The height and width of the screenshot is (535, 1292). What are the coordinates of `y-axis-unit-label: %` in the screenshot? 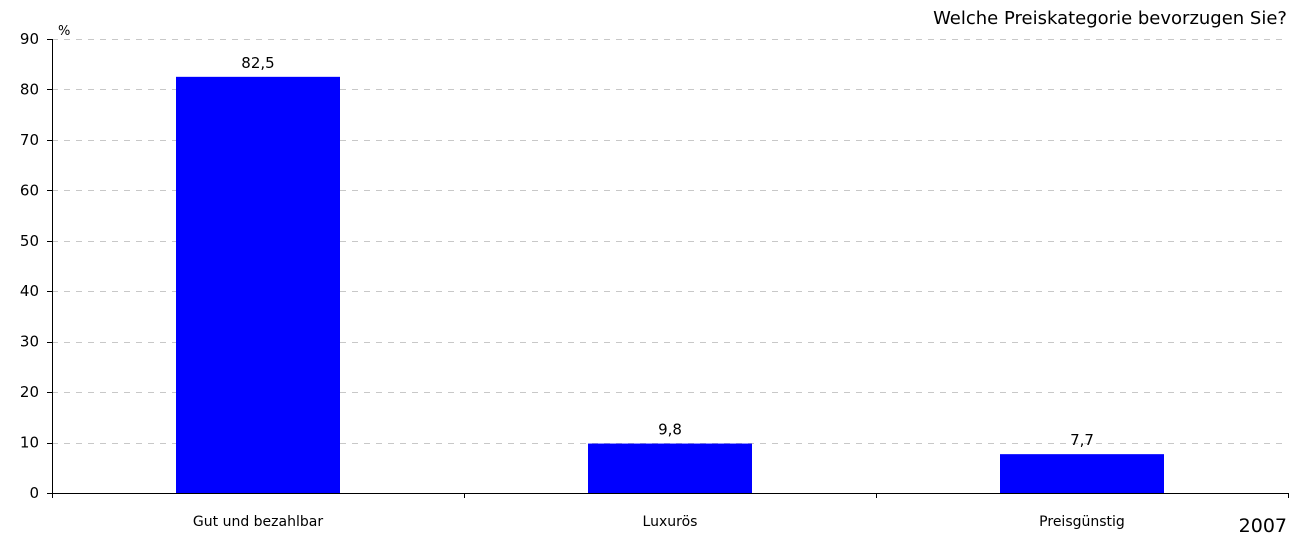 It's located at (64, 31).